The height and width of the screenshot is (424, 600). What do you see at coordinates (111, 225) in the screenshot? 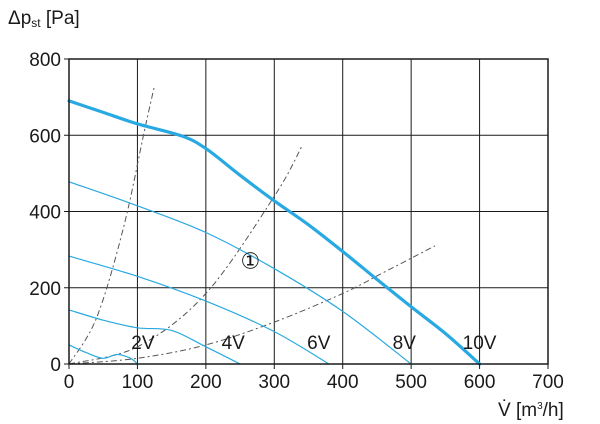
I see `system-curve` at bounding box center [111, 225].